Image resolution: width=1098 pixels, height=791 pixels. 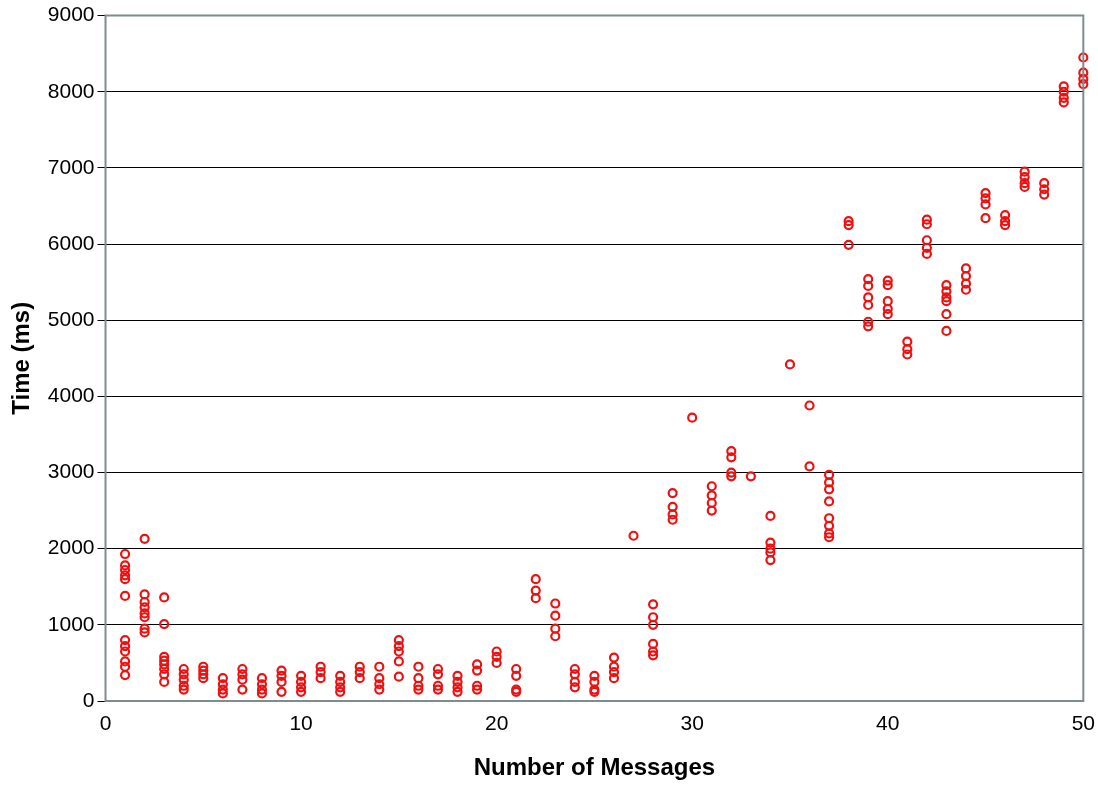 I want to click on y-tick-label: 3000, so click(x=71, y=471).